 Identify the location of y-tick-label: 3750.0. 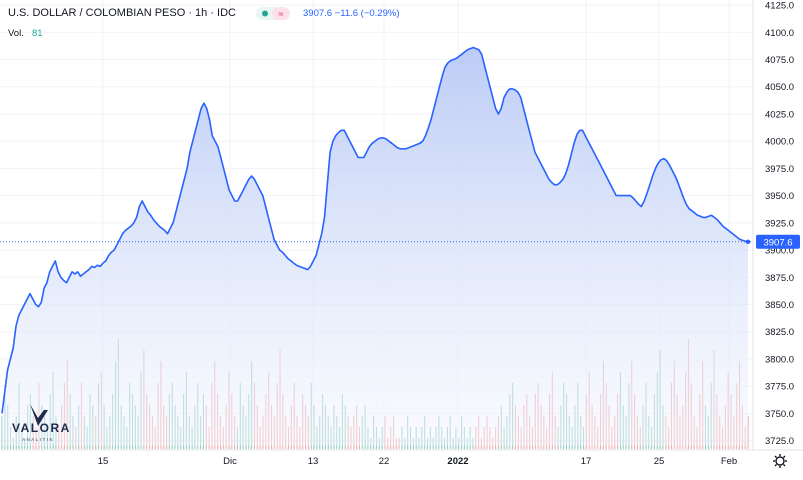
(779, 414).